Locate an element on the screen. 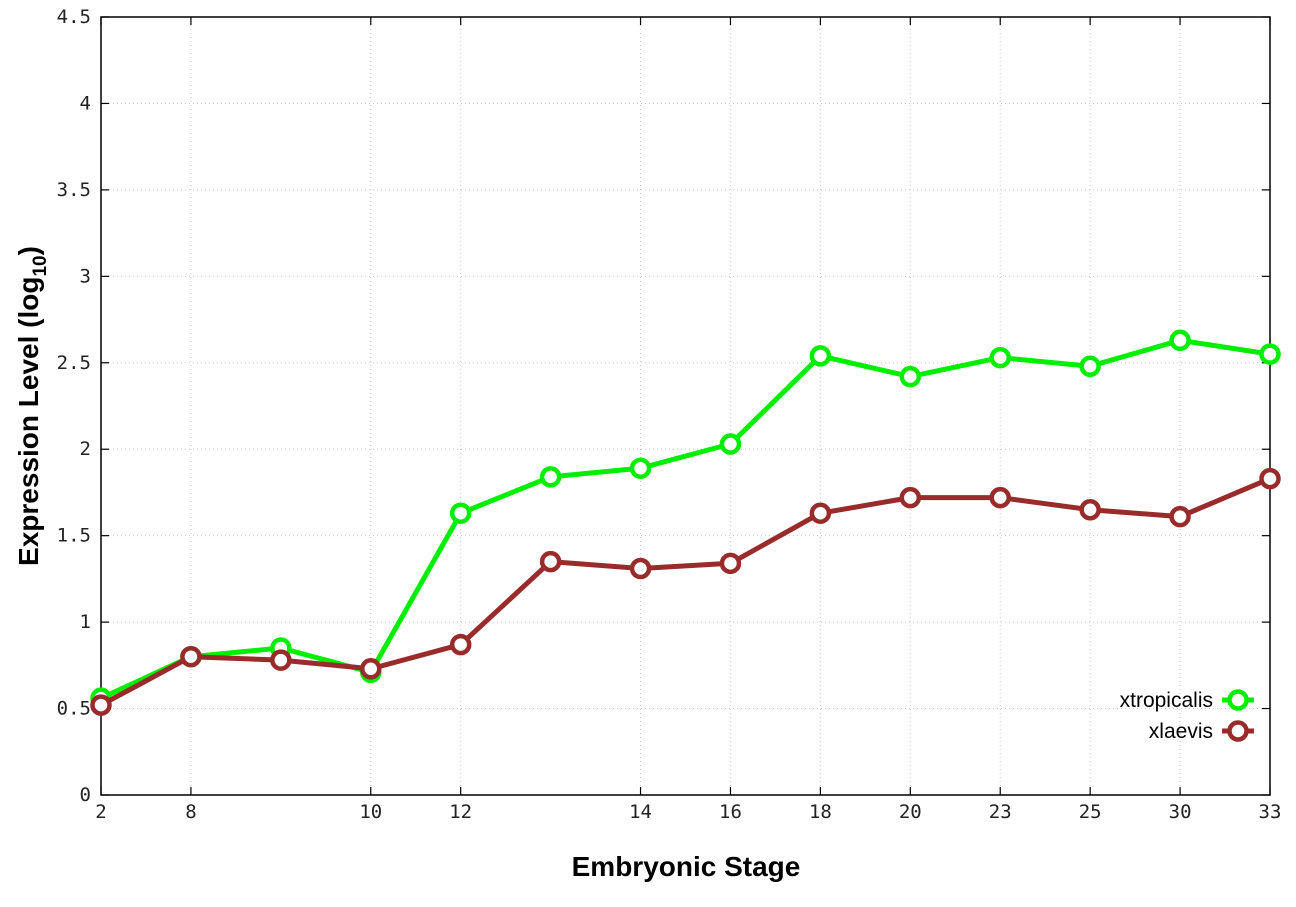 The height and width of the screenshot is (907, 1296). x-tick-label: 12 is located at coordinates (460, 812).